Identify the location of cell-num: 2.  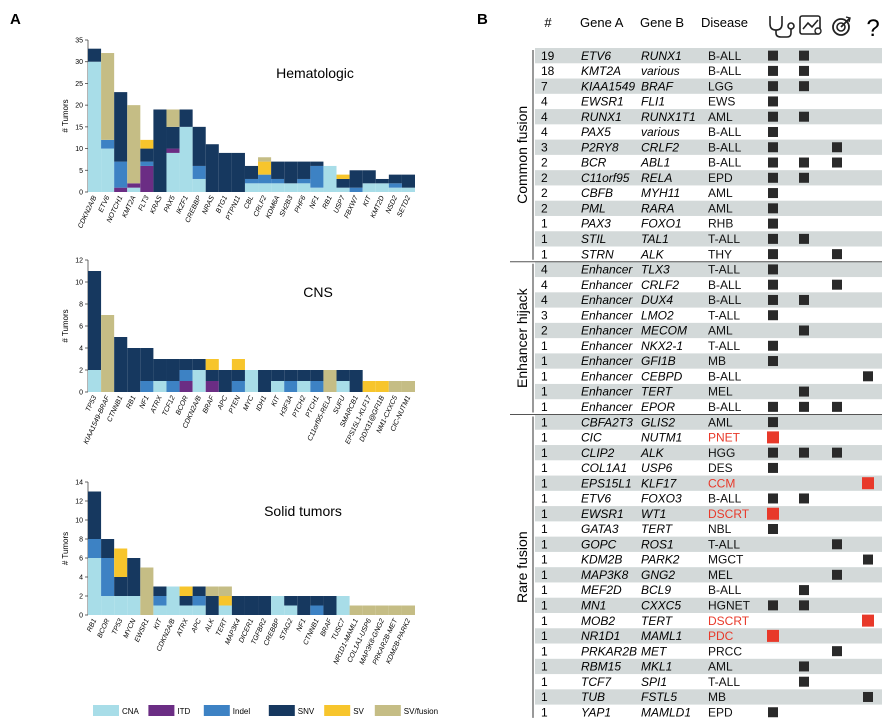
(544, 163).